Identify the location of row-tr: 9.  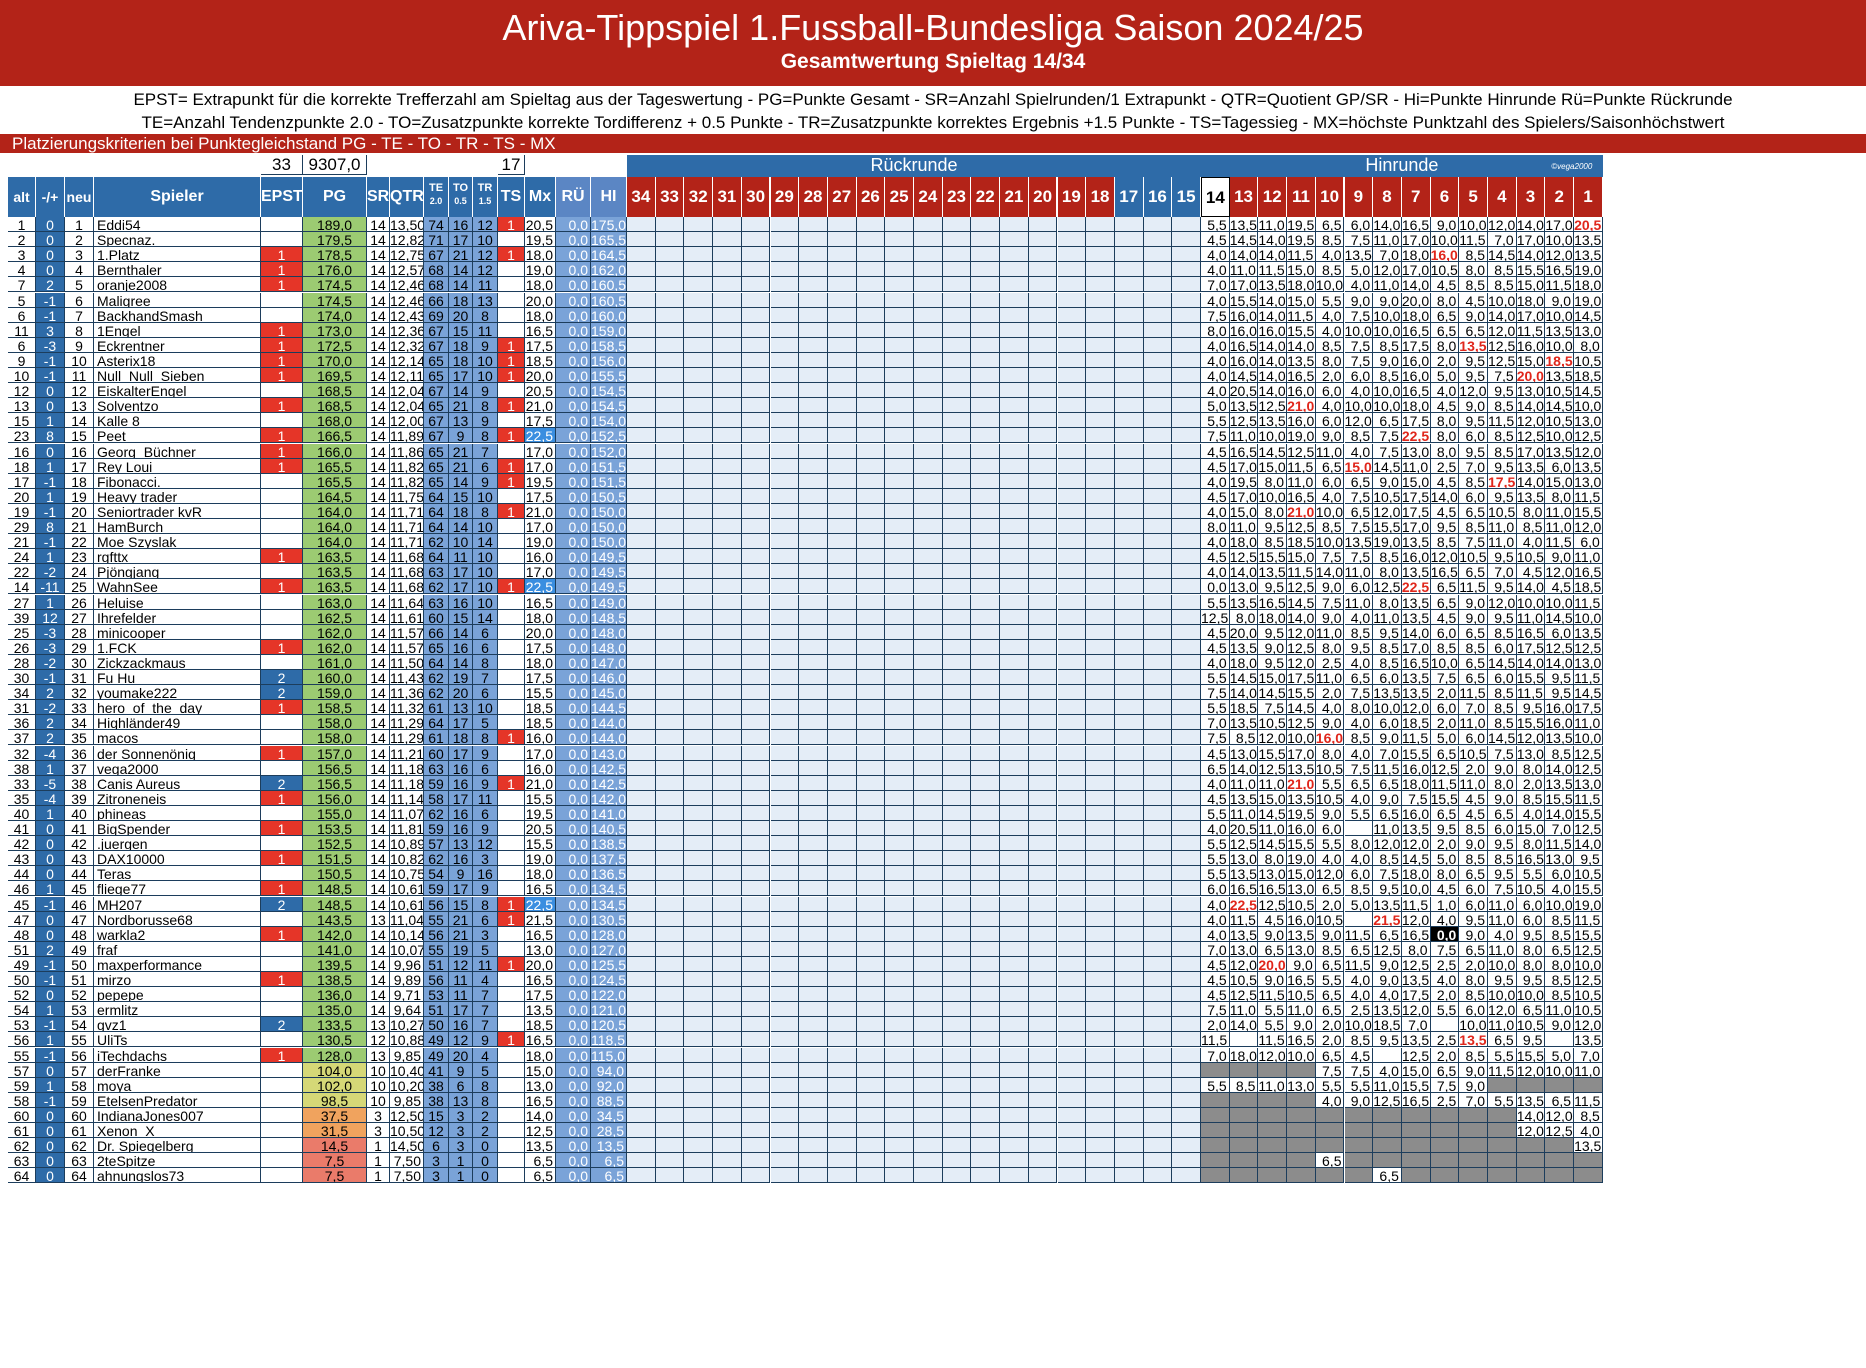
(485, 345).